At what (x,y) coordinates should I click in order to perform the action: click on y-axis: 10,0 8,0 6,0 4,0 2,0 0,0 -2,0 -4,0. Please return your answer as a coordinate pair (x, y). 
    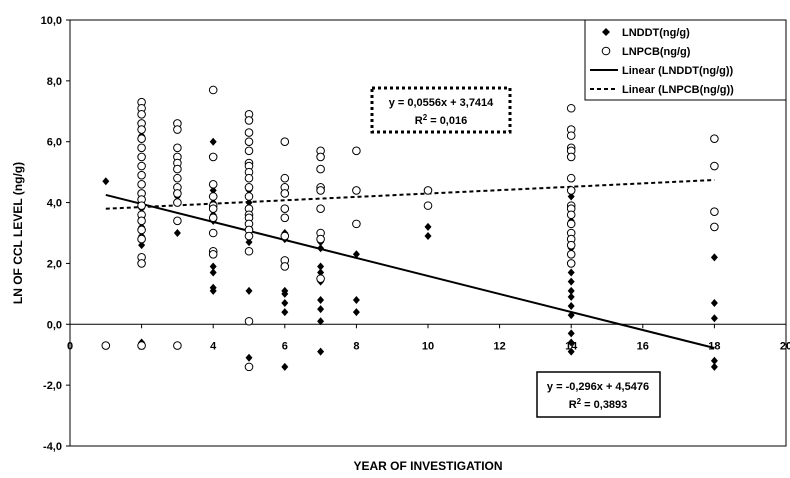
    Looking at the image, I should click on (55, 234).